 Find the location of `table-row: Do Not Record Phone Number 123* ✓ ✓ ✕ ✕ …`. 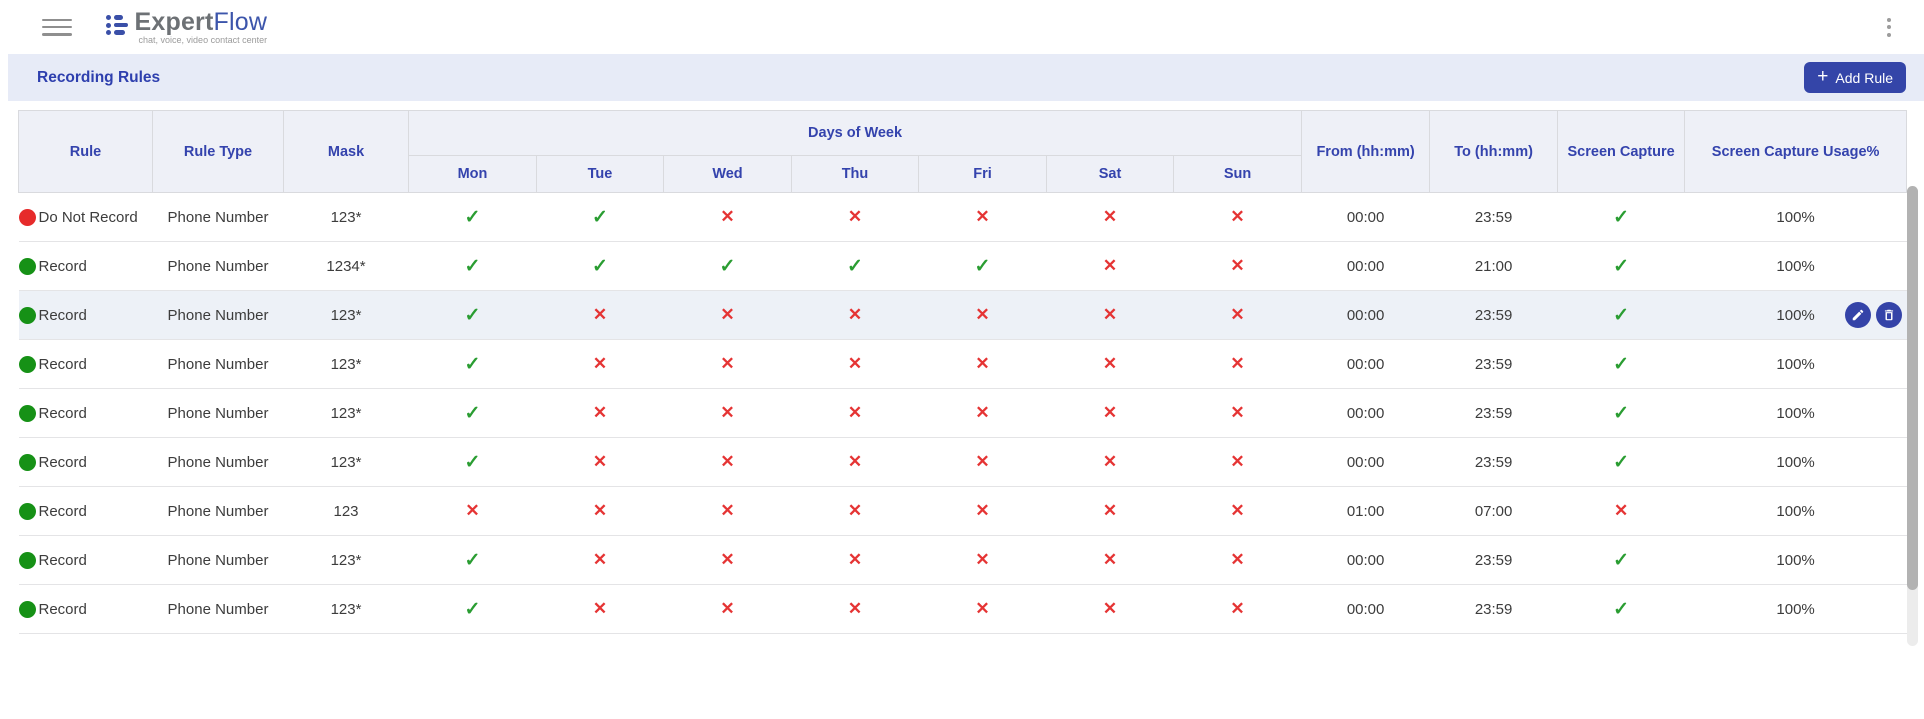

table-row: Do Not Record Phone Number 123* ✓ ✓ ✕ ✕ … is located at coordinates (962, 217).